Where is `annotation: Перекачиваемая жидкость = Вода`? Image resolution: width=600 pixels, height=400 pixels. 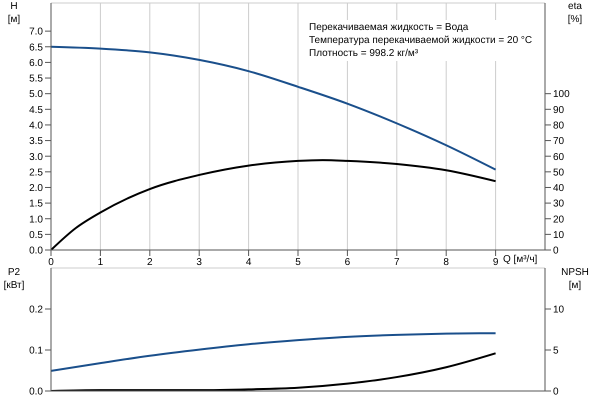
annotation: Перекачиваемая жидкость = Вода is located at coordinates (389, 27).